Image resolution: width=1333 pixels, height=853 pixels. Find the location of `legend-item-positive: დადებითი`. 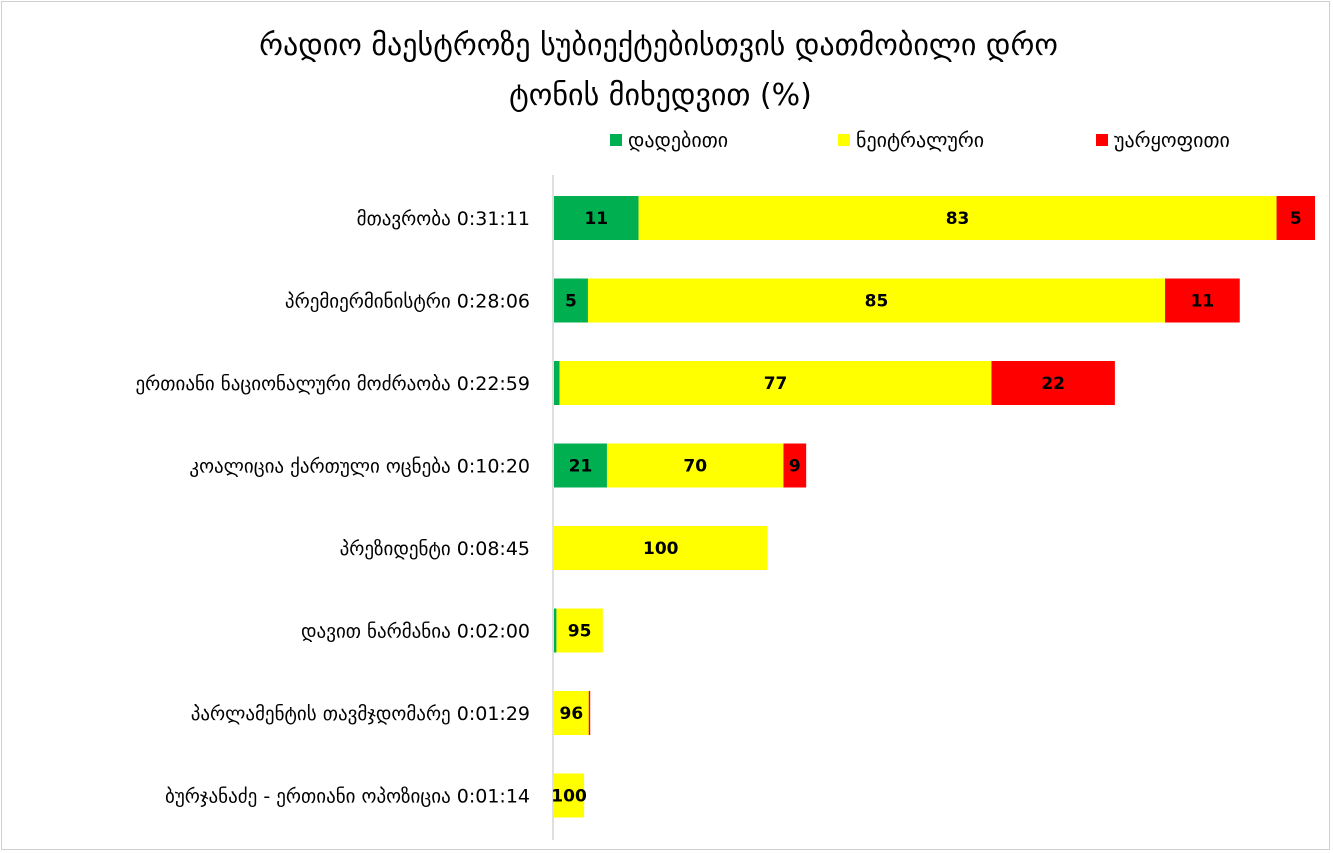

legend-item-positive: დადებითი is located at coordinates (669, 140).